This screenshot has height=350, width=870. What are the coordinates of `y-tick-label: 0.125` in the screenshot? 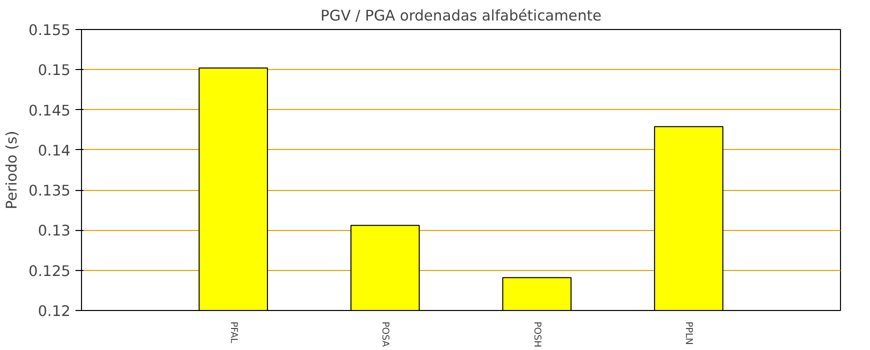 It's located at (49, 271).